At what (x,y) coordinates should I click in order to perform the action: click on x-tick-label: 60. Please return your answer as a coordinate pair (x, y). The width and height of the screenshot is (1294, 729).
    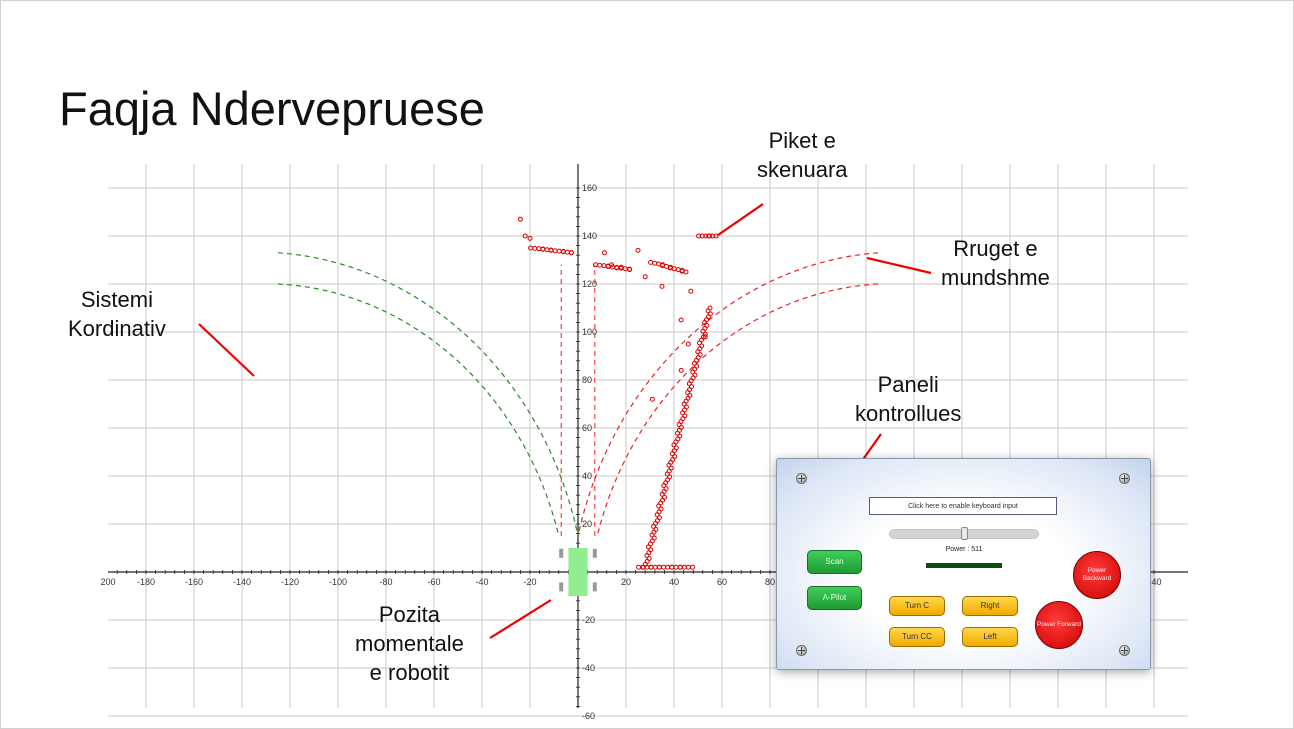
    Looking at the image, I should click on (722, 582).